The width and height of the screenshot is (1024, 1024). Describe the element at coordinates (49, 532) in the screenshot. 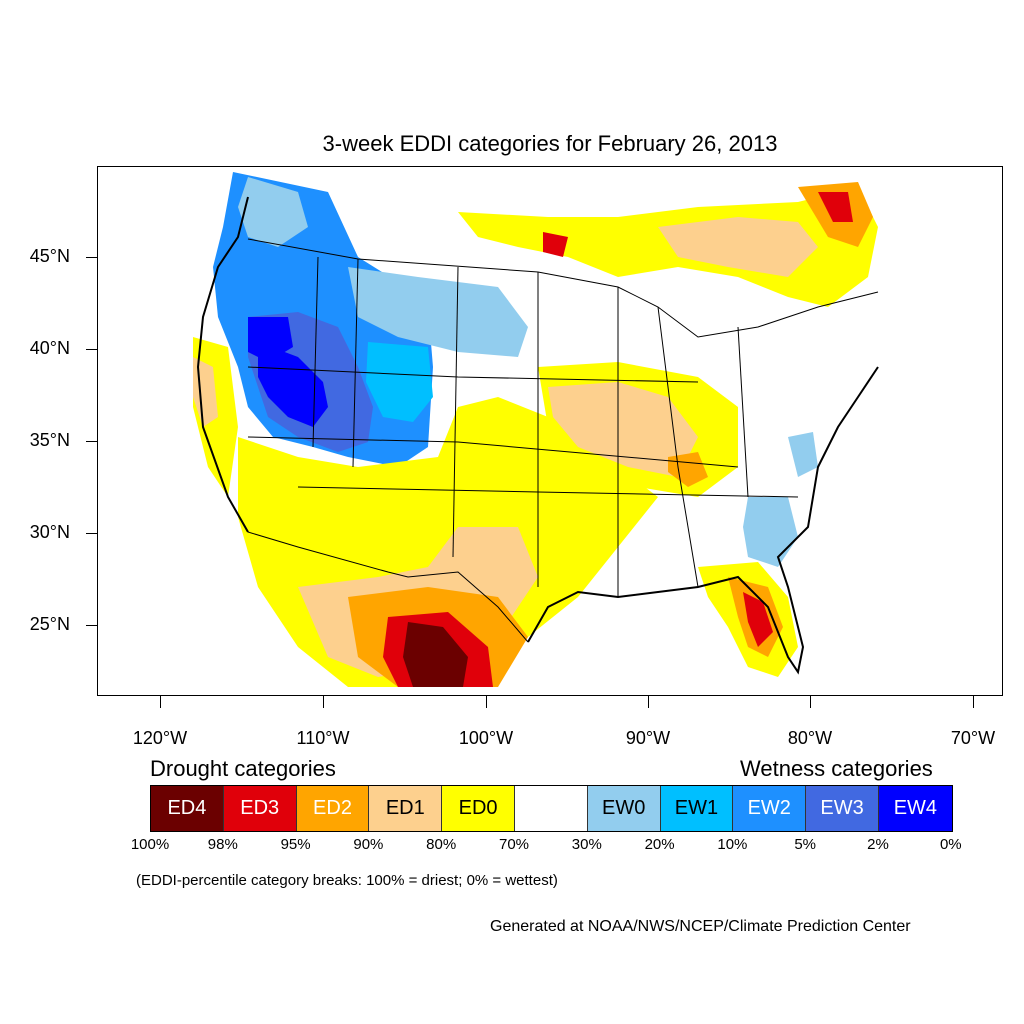

I see `lat-label: 30°N` at that location.